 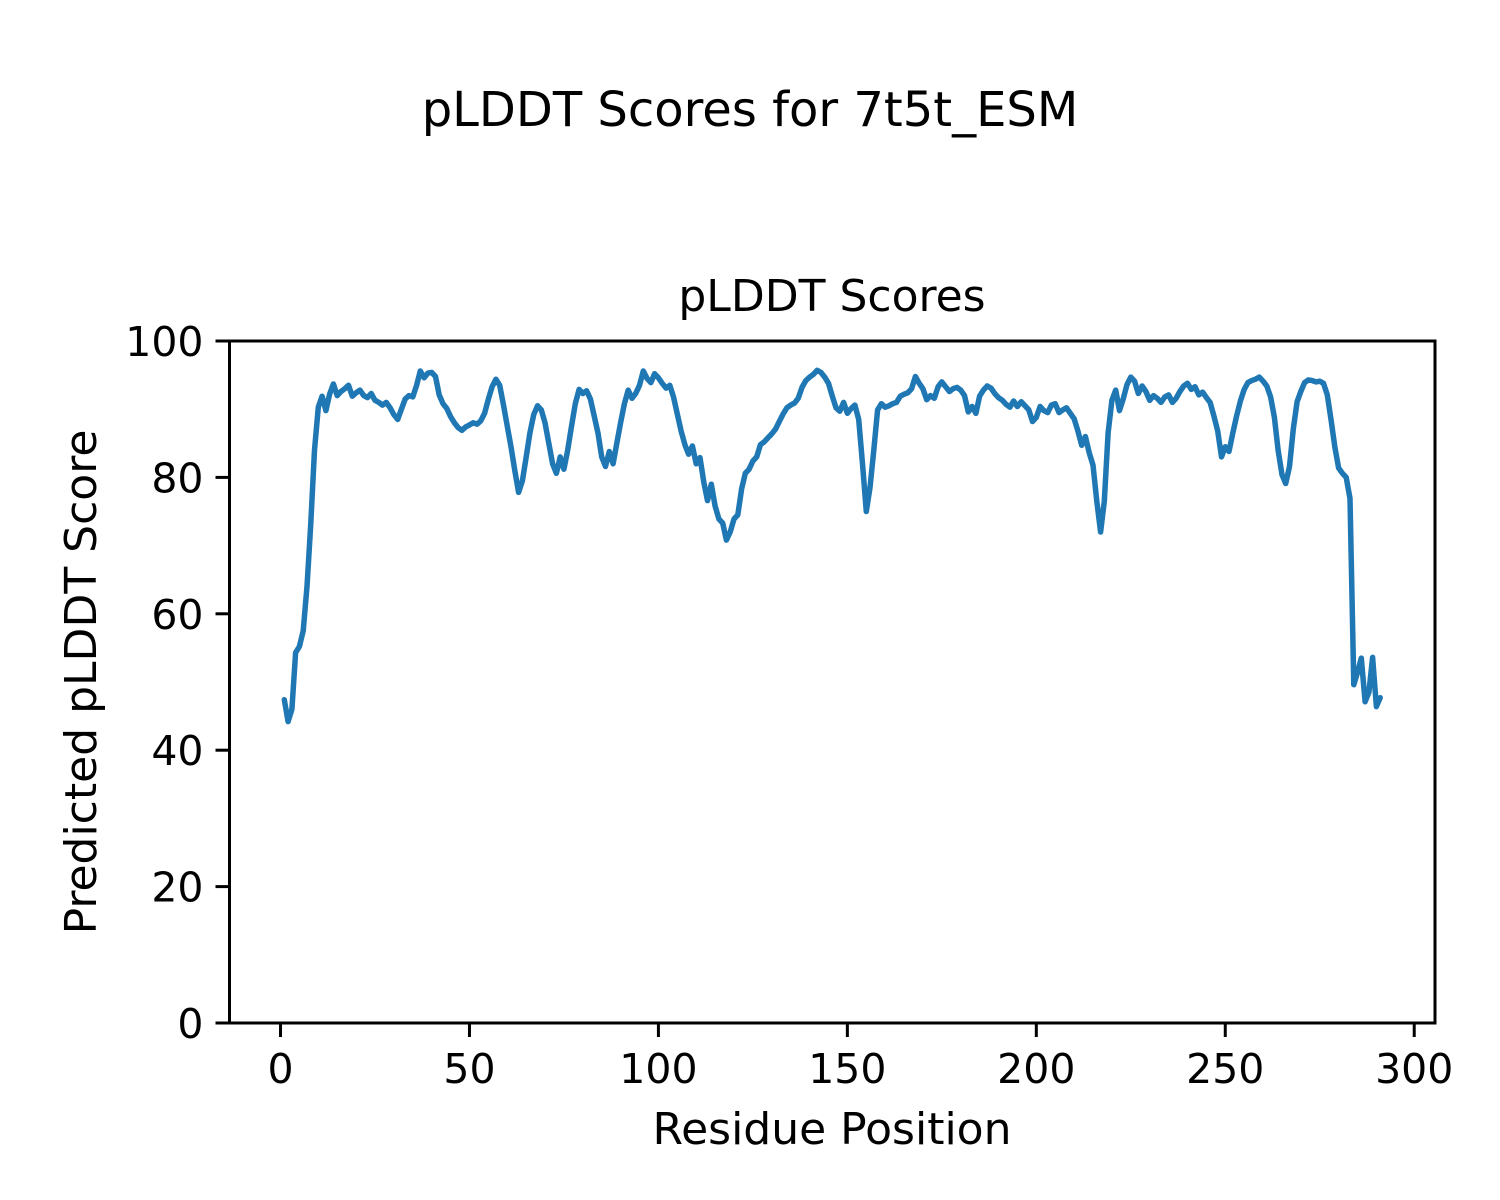 What do you see at coordinates (177, 615) in the screenshot?
I see `y-tick-label: 60` at bounding box center [177, 615].